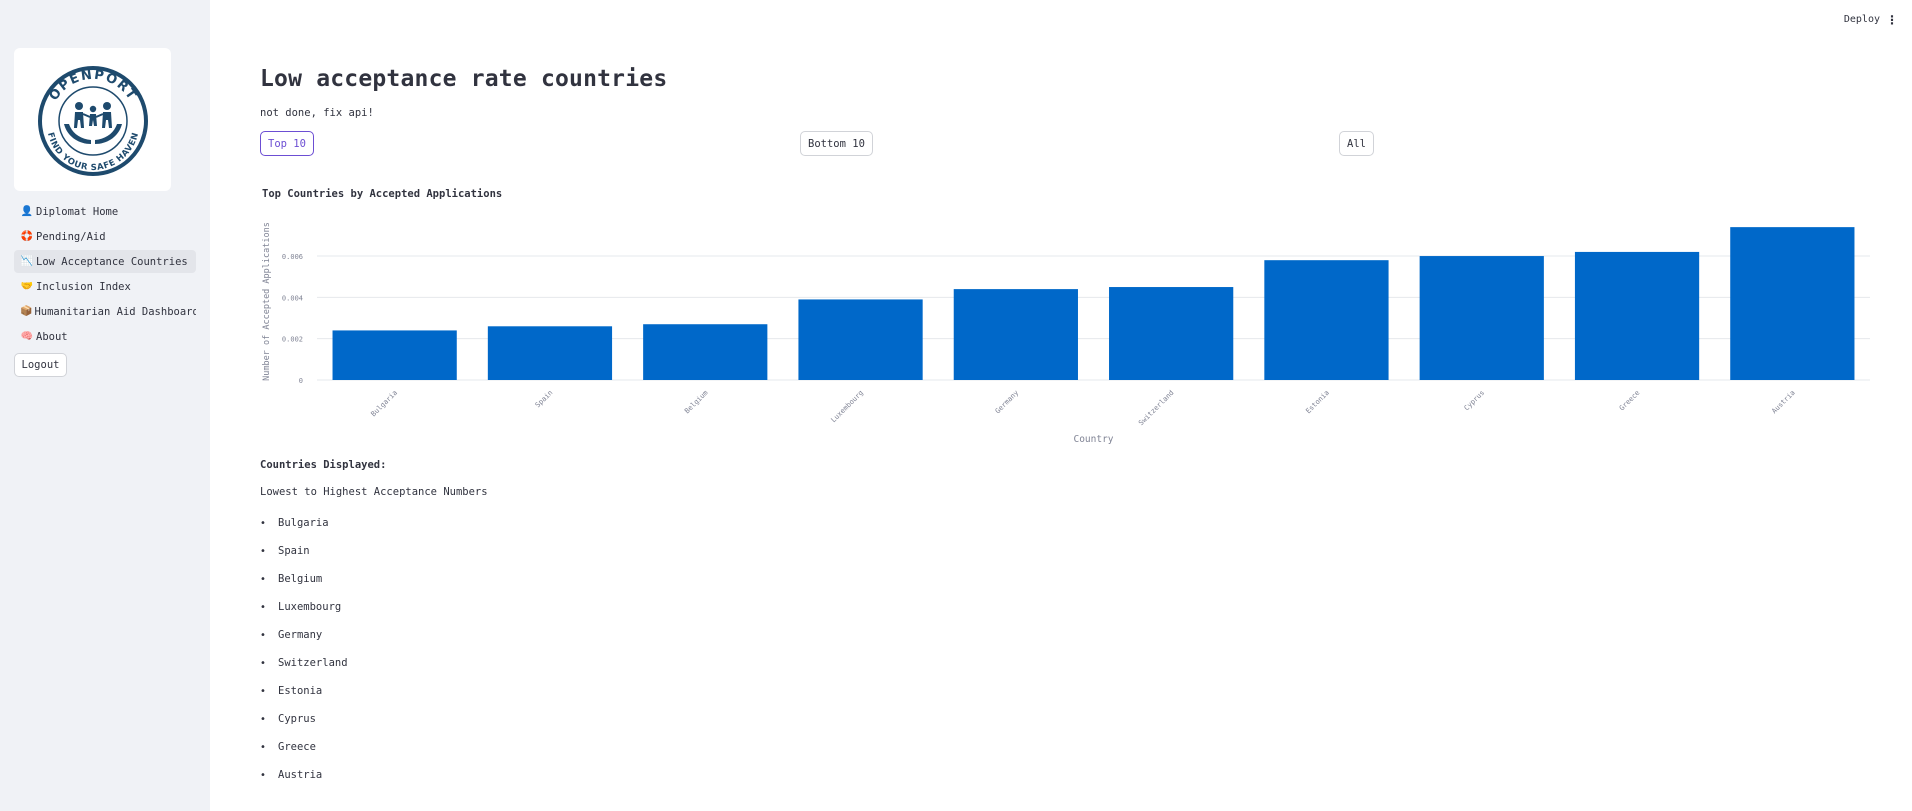 This screenshot has height=811, width=1912. I want to click on x-tick-label: Estonia, so click(1317, 402).